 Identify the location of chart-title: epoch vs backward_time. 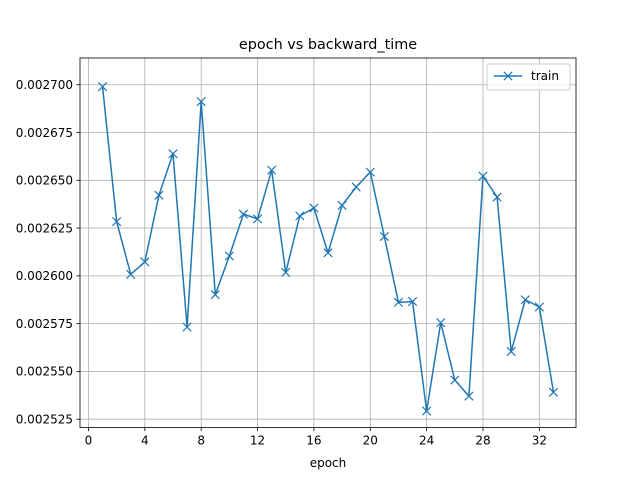
(328, 45).